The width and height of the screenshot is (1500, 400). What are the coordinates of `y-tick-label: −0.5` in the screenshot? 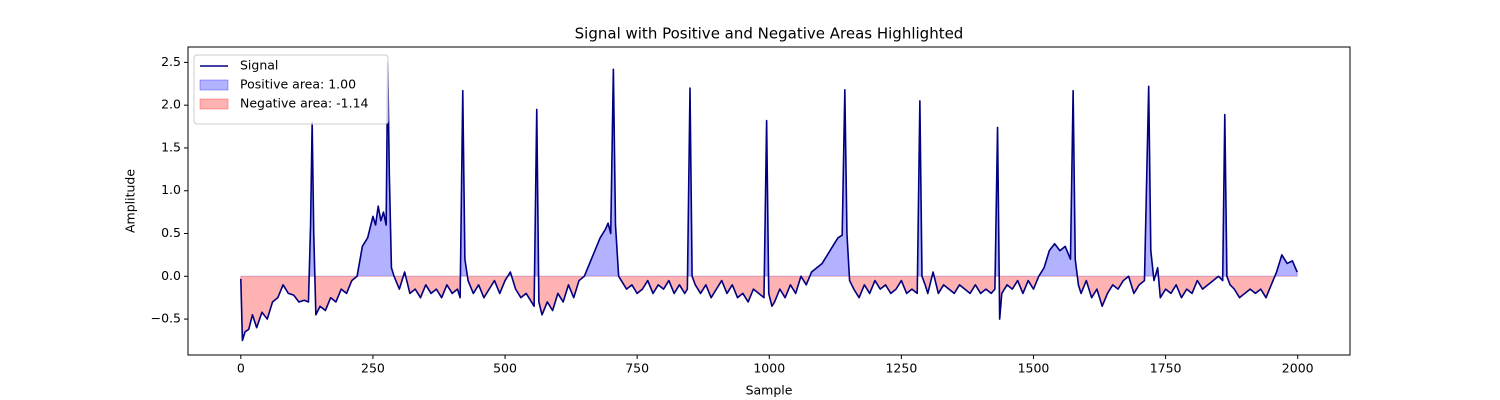 It's located at (166, 318).